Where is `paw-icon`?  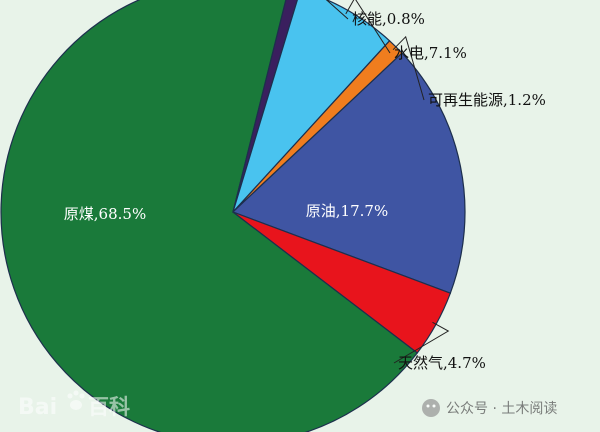
paw-icon is located at coordinates (76, 400).